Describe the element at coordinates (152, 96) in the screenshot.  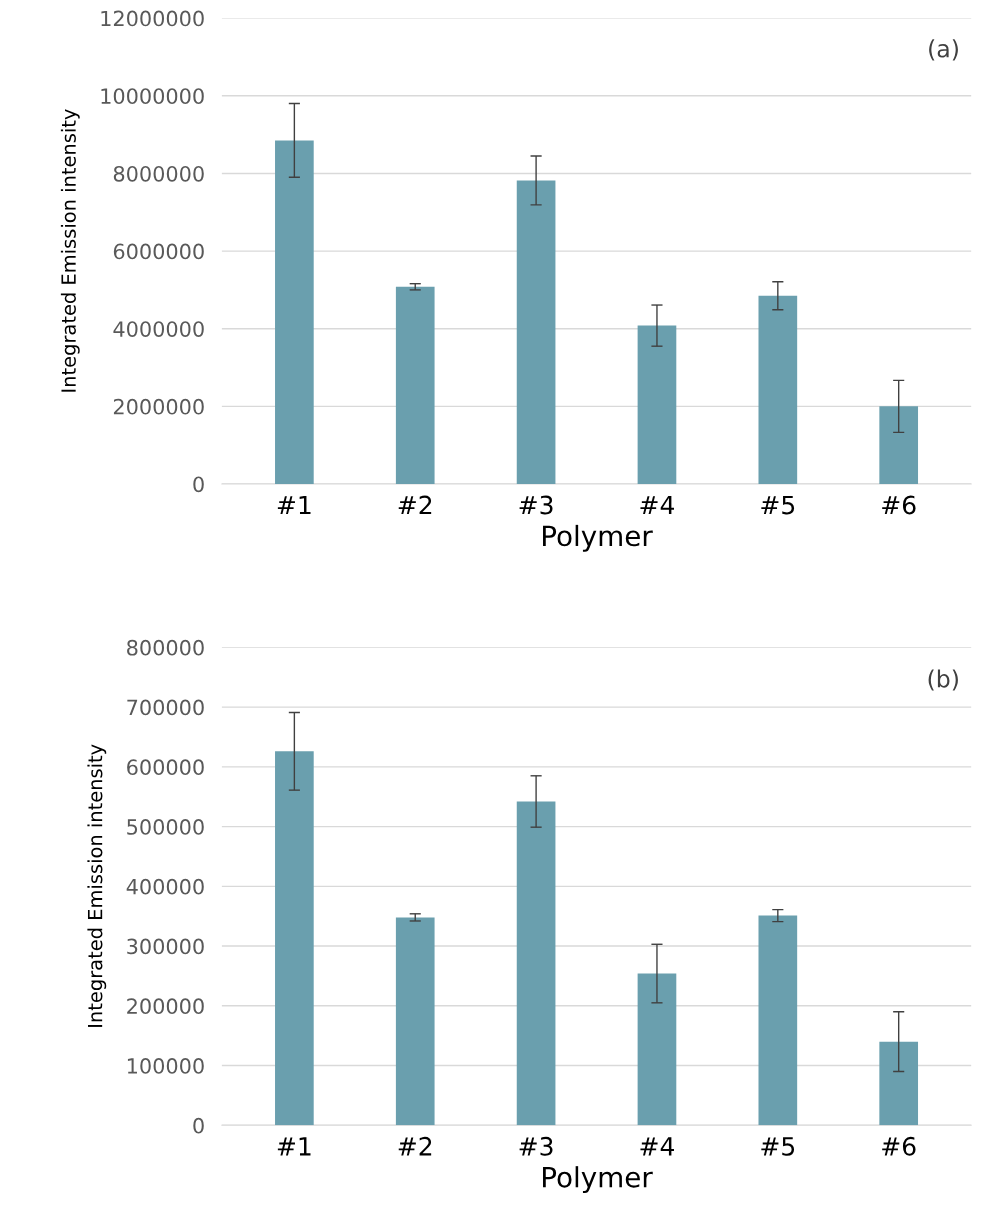
I see `y-tick-label: 10000000` at that location.